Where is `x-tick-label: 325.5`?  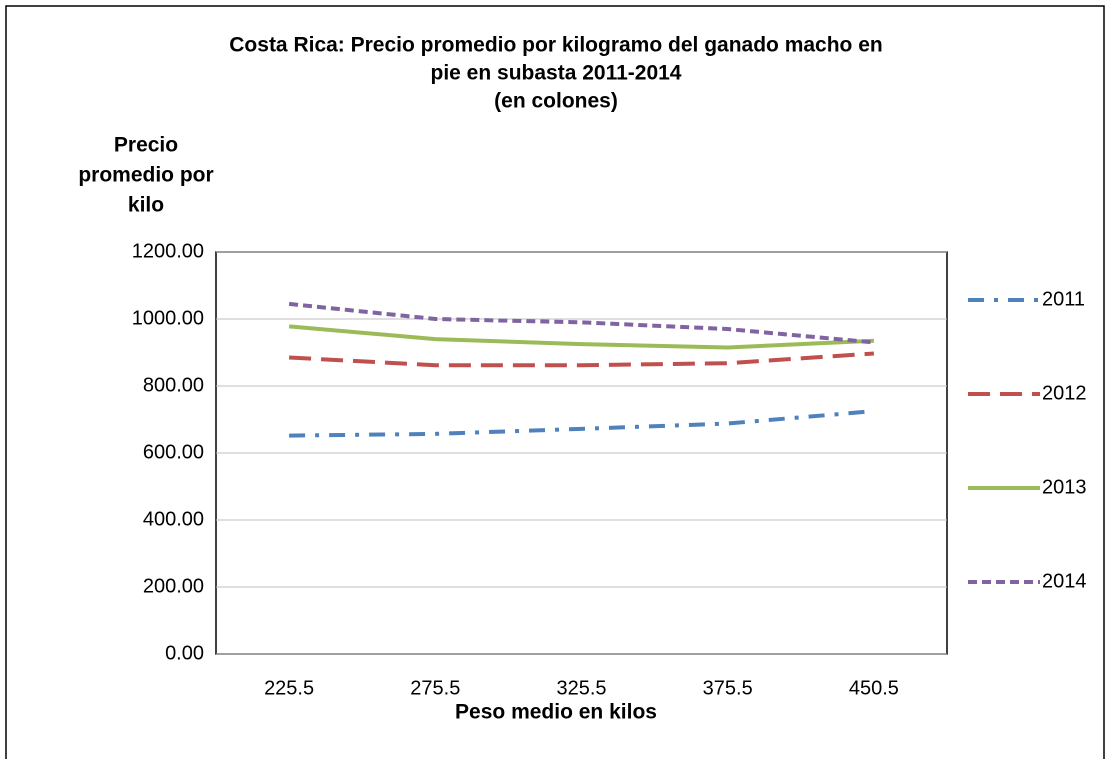
x-tick-label: 325.5 is located at coordinates (581, 688).